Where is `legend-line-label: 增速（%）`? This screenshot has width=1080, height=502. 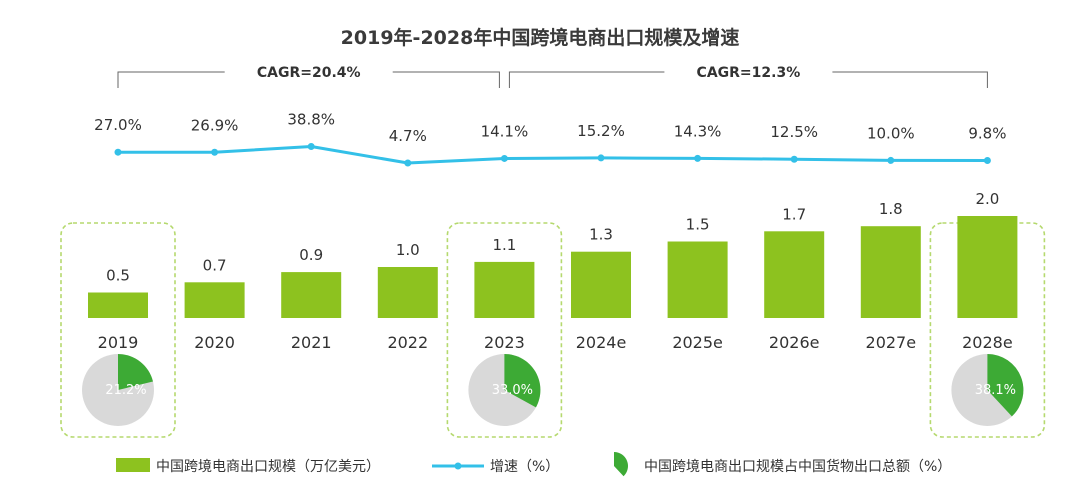
legend-line-label: 增速（%） is located at coordinates (524, 467).